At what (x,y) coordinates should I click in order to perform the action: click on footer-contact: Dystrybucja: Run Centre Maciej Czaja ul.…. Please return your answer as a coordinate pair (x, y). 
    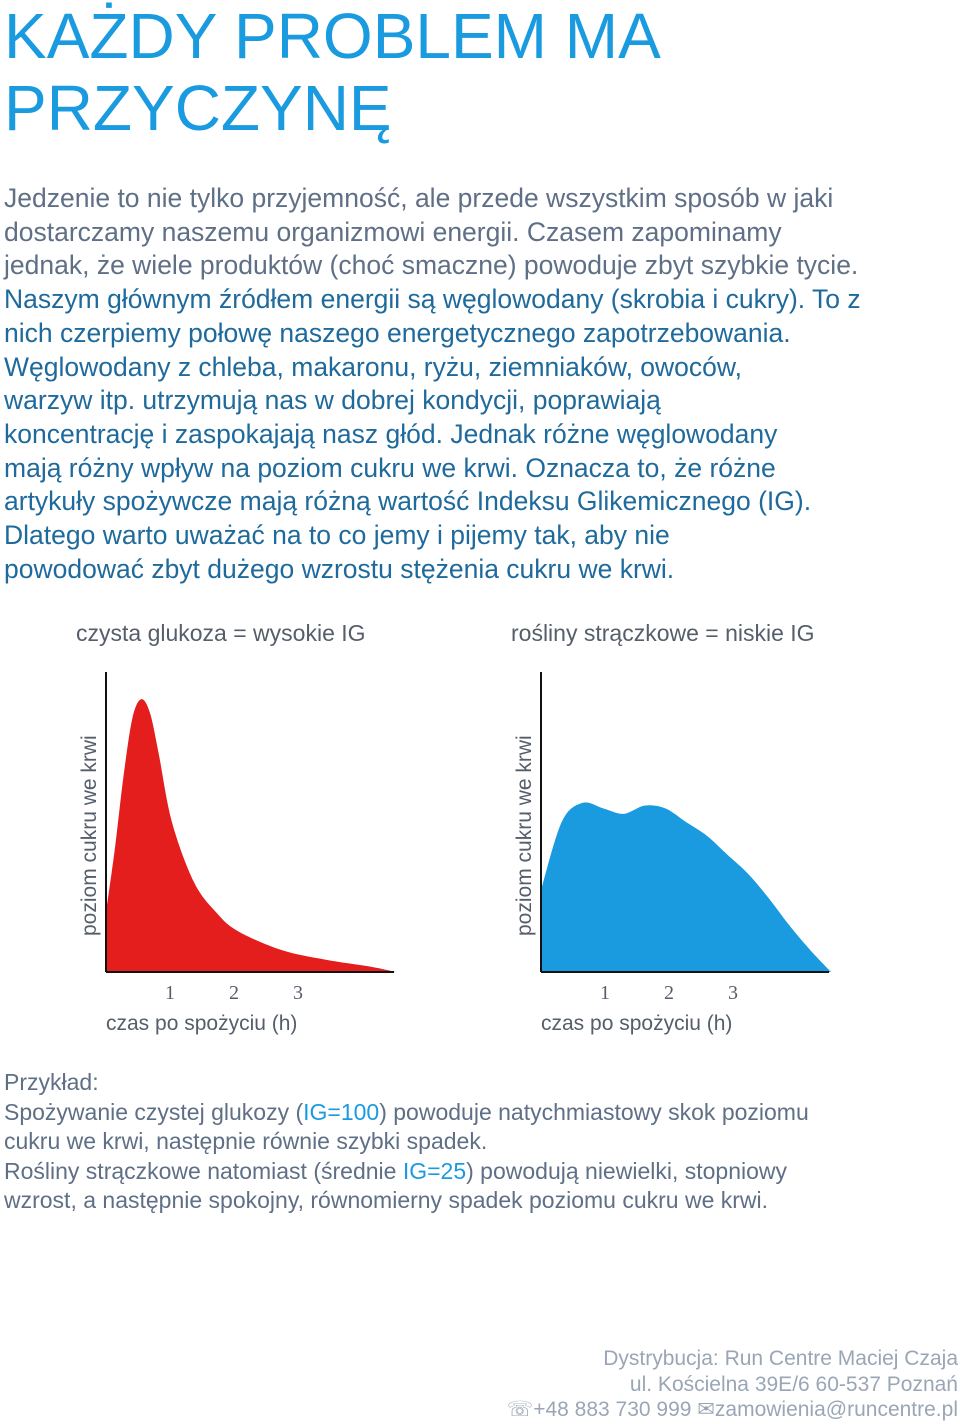
    Looking at the image, I should click on (732, 1384).